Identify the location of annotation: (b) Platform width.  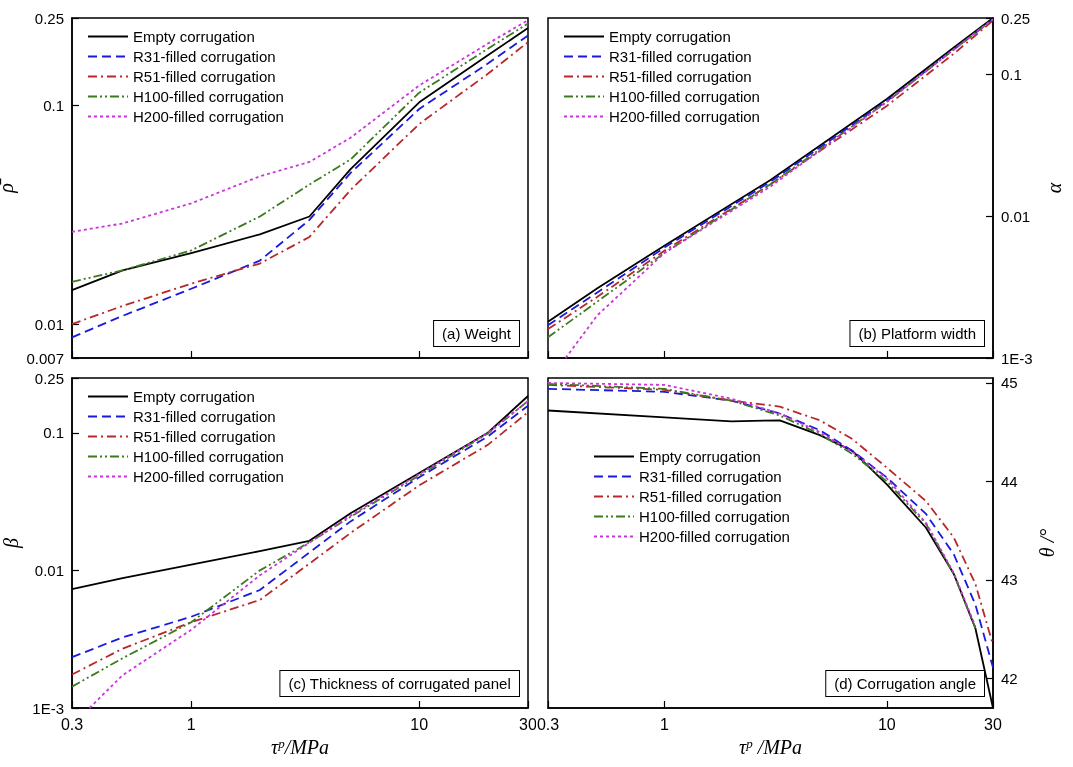
(917, 333).